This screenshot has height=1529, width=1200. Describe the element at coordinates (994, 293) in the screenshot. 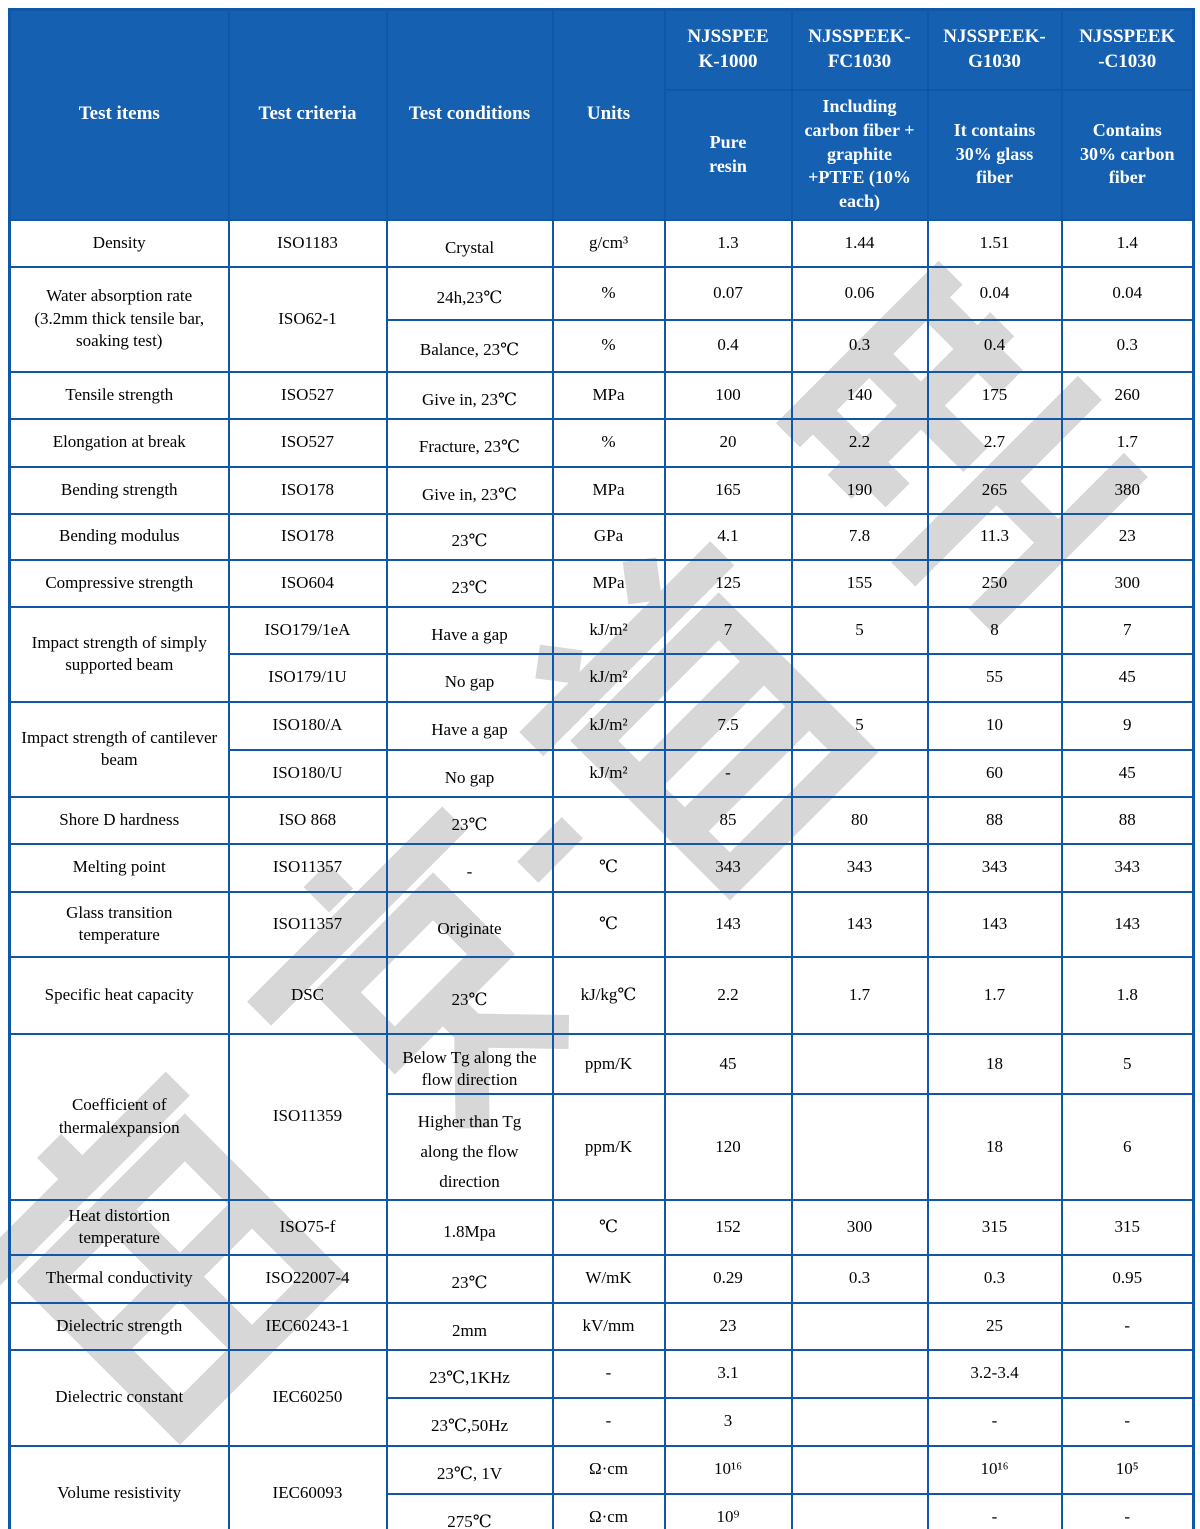

I see `cell-value-g1030: 0.04` at that location.